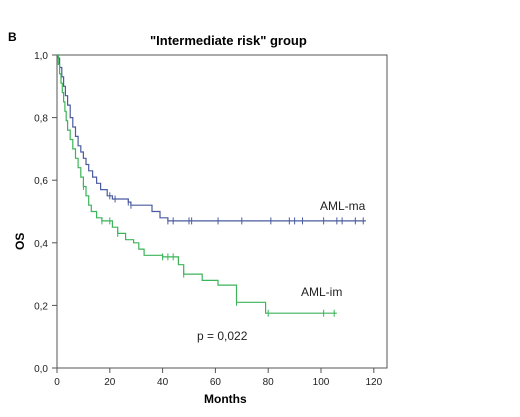 The image size is (520, 417). Describe the element at coordinates (110, 382) in the screenshot. I see `x-tick-label: 20` at that location.